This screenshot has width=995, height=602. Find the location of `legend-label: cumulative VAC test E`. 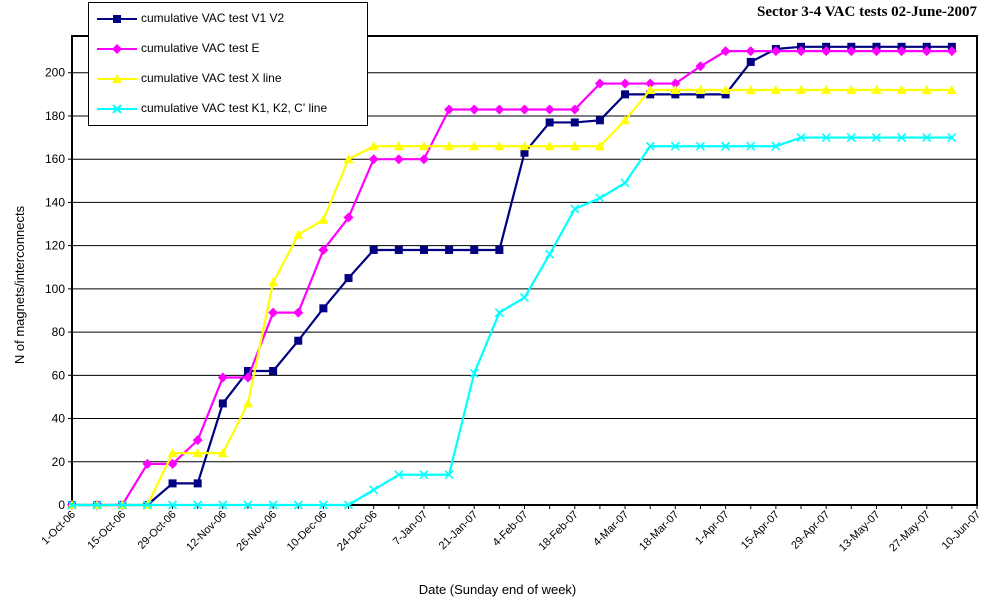

legend-label: cumulative VAC test E is located at coordinates (200, 48).